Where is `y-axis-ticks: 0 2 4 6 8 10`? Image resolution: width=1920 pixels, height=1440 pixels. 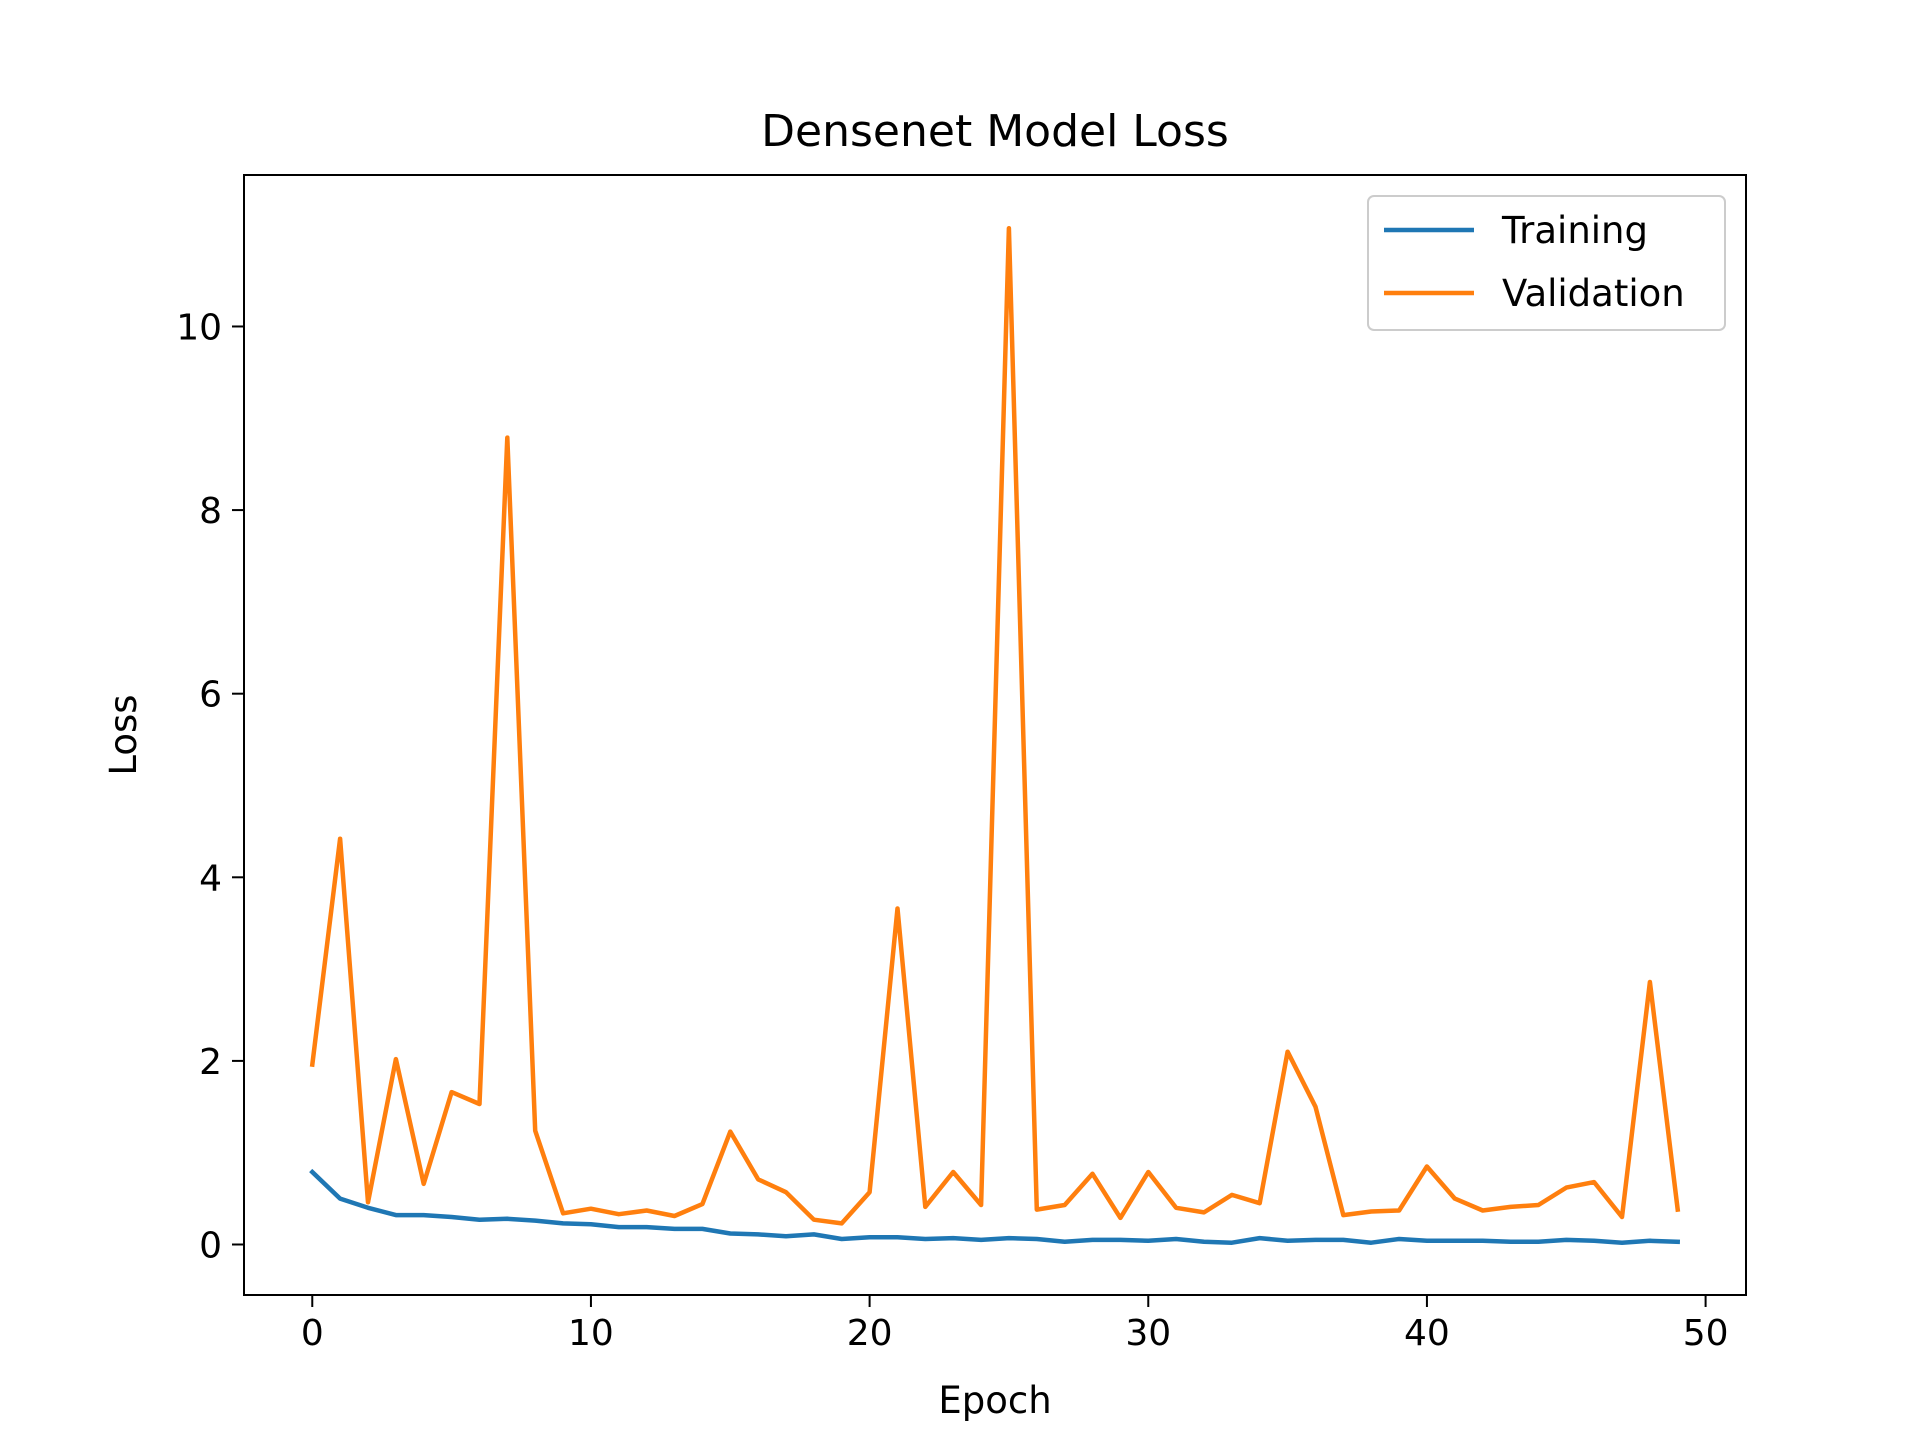
y-axis-ticks: 0 2 4 6 8 10 is located at coordinates (210, 787).